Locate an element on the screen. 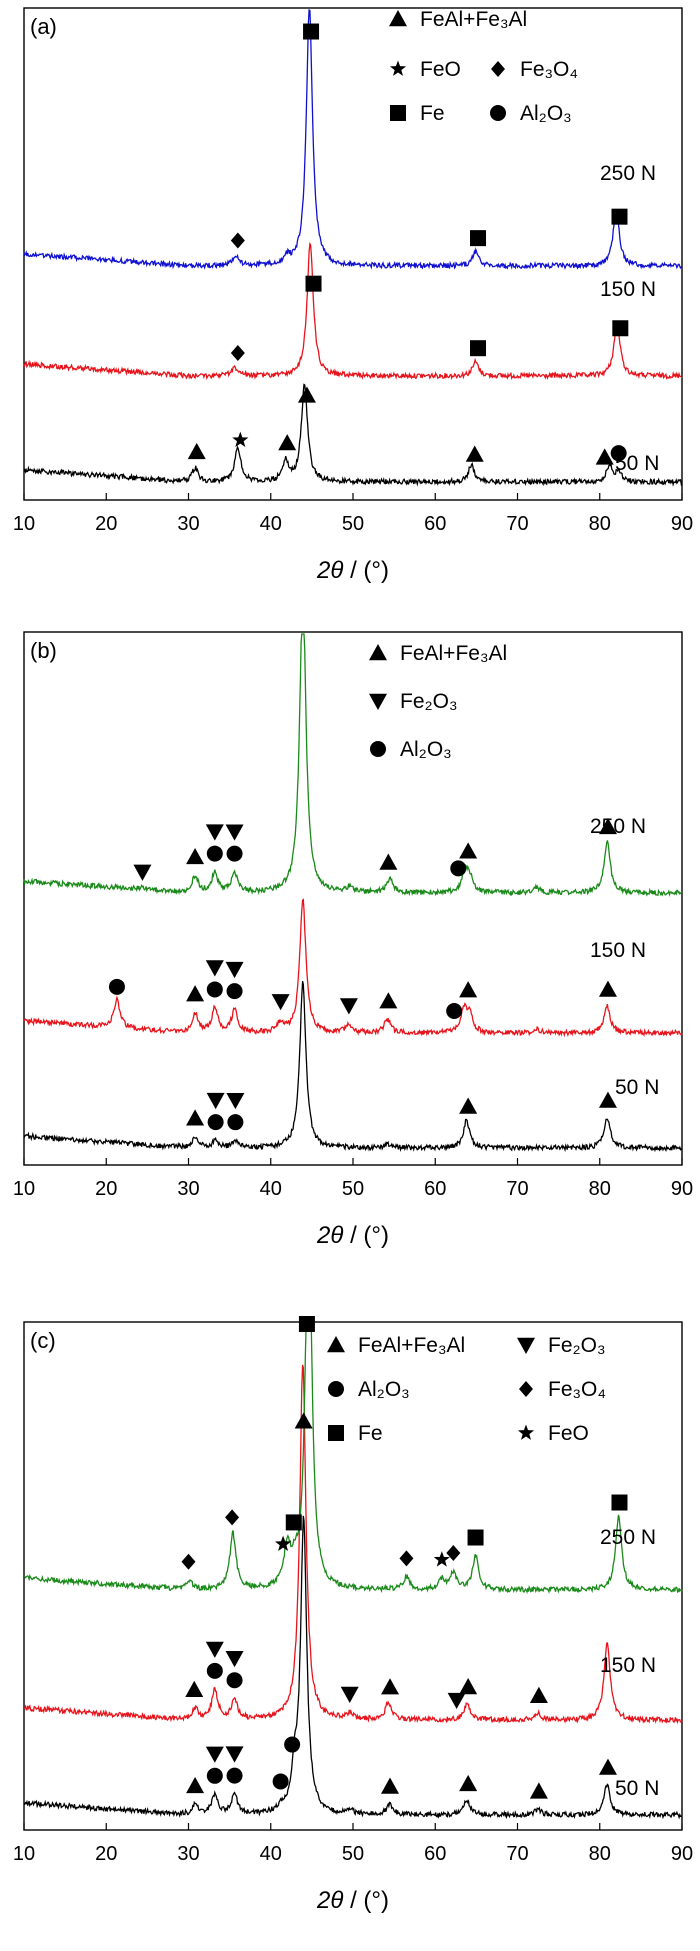 The image size is (700, 1951). x-tick-label: 40 is located at coordinates (271, 524).